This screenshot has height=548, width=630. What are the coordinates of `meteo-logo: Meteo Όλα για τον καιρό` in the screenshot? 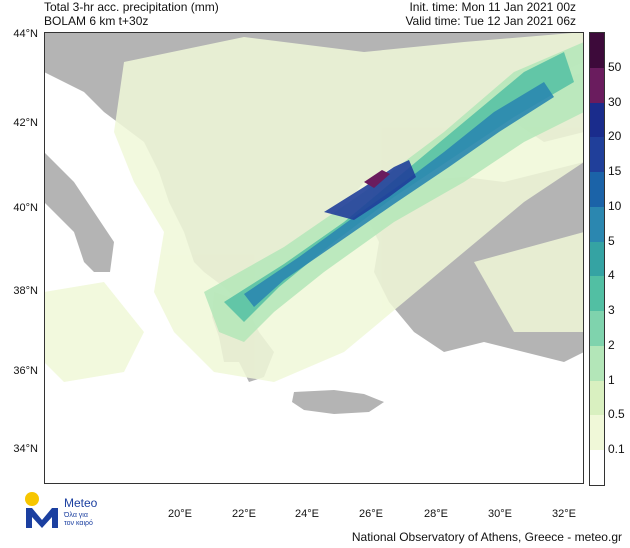 It's located at (61, 510).